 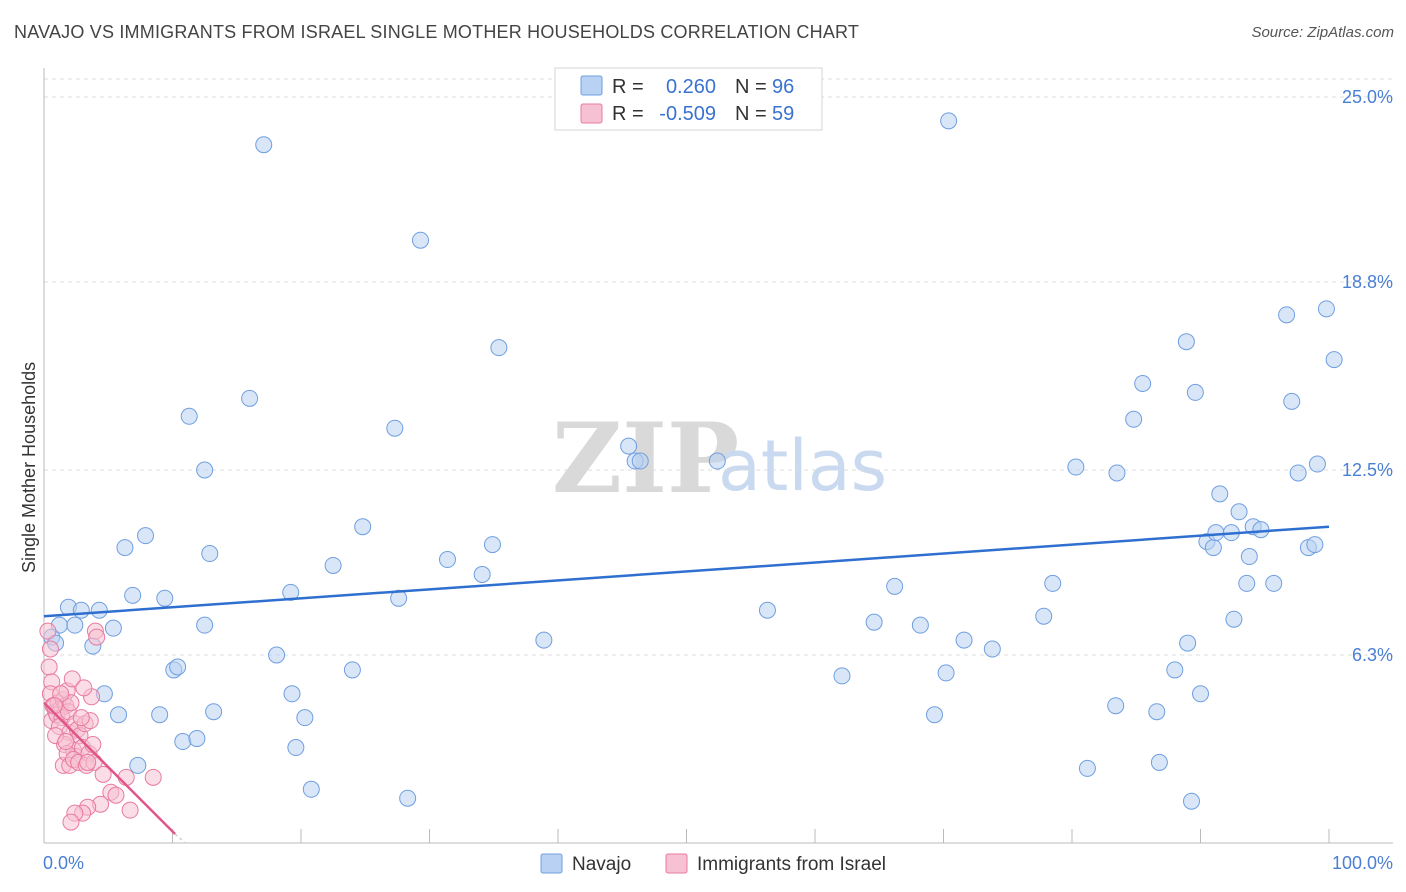 I want to click on legend-navajo-swatch, so click(x=591, y=85).